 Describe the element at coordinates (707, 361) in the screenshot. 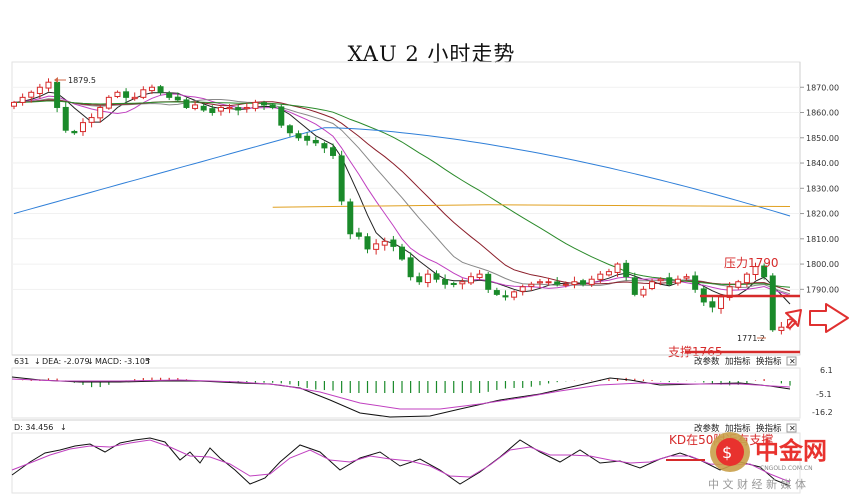

I see `macd-button-params: 改参数` at that location.